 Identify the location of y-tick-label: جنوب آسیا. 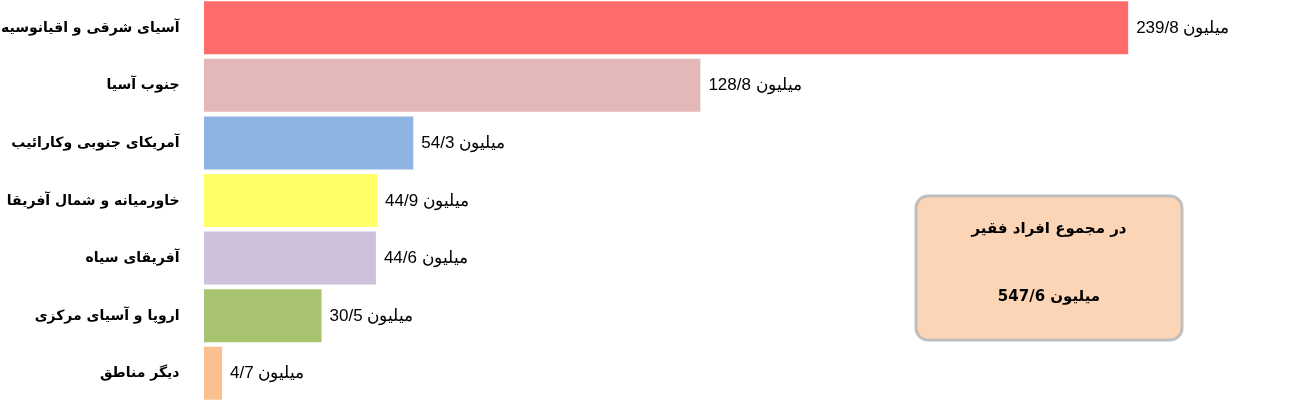
(143, 84).